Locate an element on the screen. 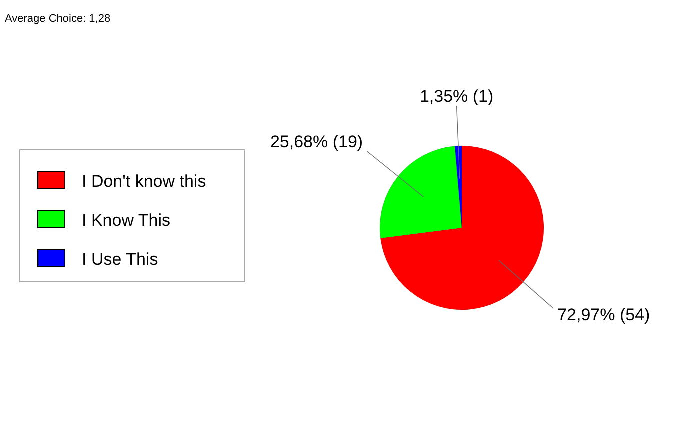 This screenshot has height=432, width=691. legend-label: I Don't know this is located at coordinates (144, 181).